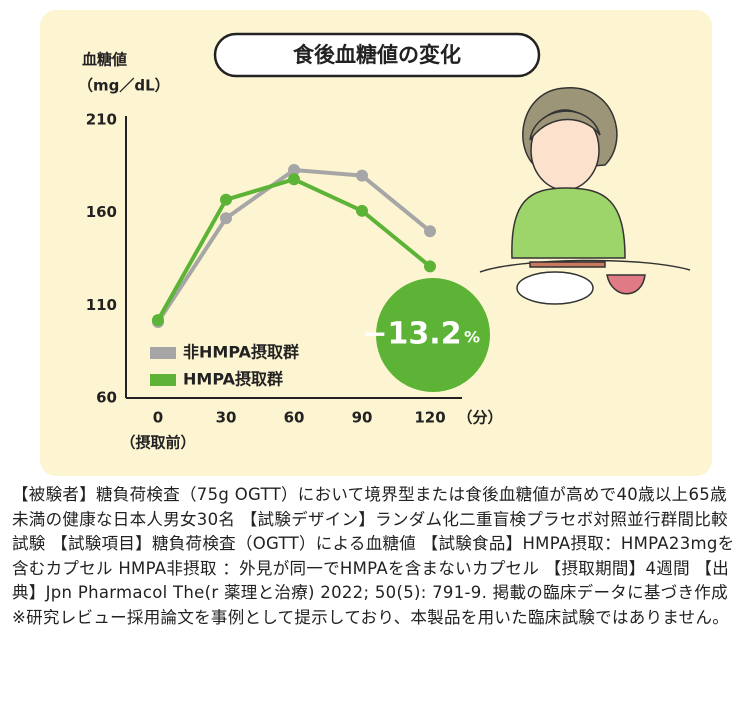  What do you see at coordinates (124, 86) in the screenshot?
I see `y-axis-label: （mg／dL）` at bounding box center [124, 86].